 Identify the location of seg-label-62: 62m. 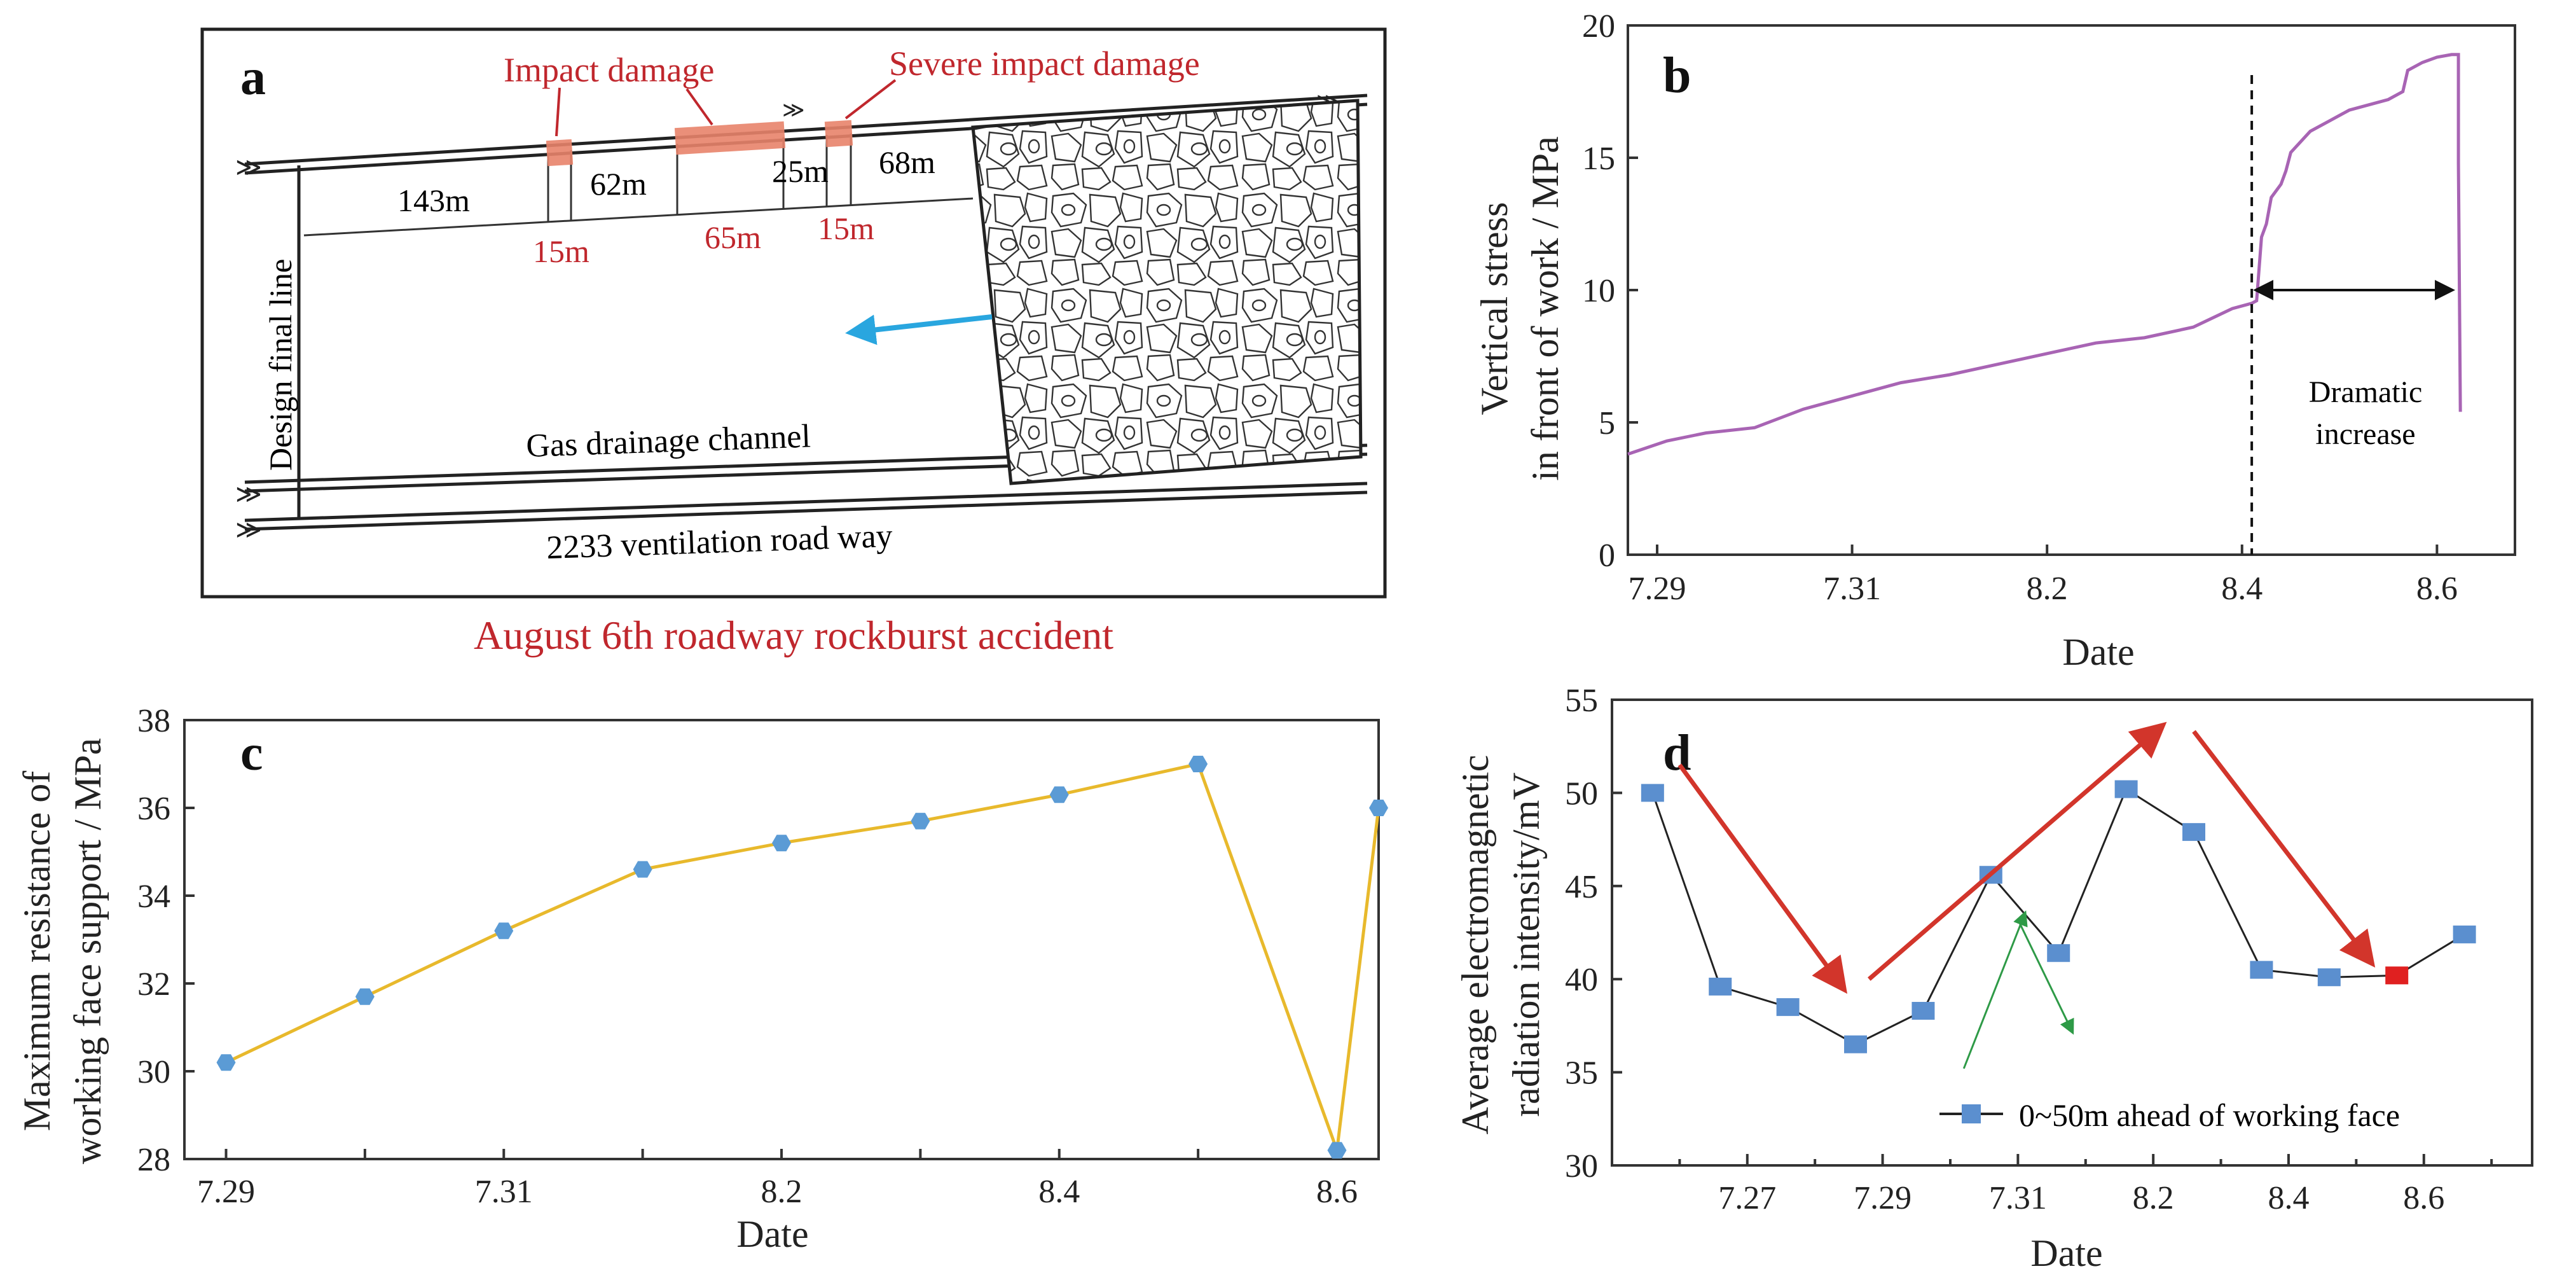
(618, 184).